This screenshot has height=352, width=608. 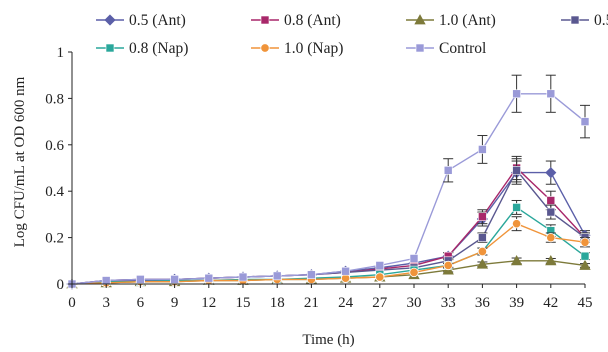 What do you see at coordinates (462, 48) in the screenshot?
I see `legend-label: Control` at bounding box center [462, 48].